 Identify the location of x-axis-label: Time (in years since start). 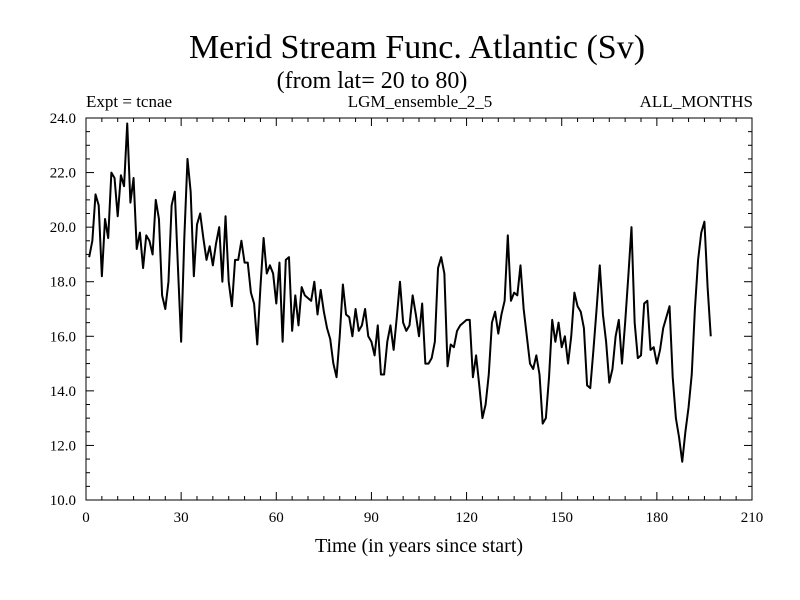
(419, 546).